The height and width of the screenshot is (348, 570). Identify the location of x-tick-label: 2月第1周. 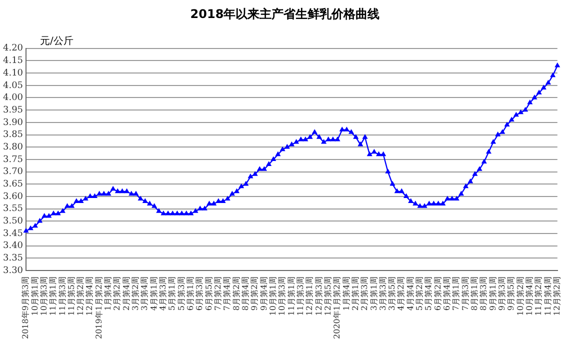
(355, 293).